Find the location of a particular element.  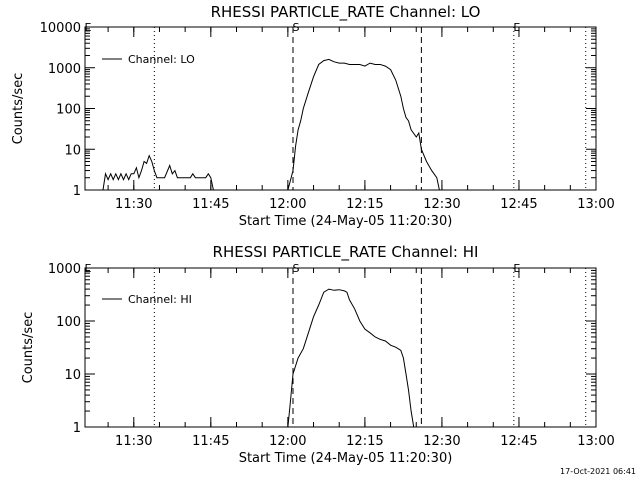

y-tick-label: 10000 is located at coordinates (60, 28).